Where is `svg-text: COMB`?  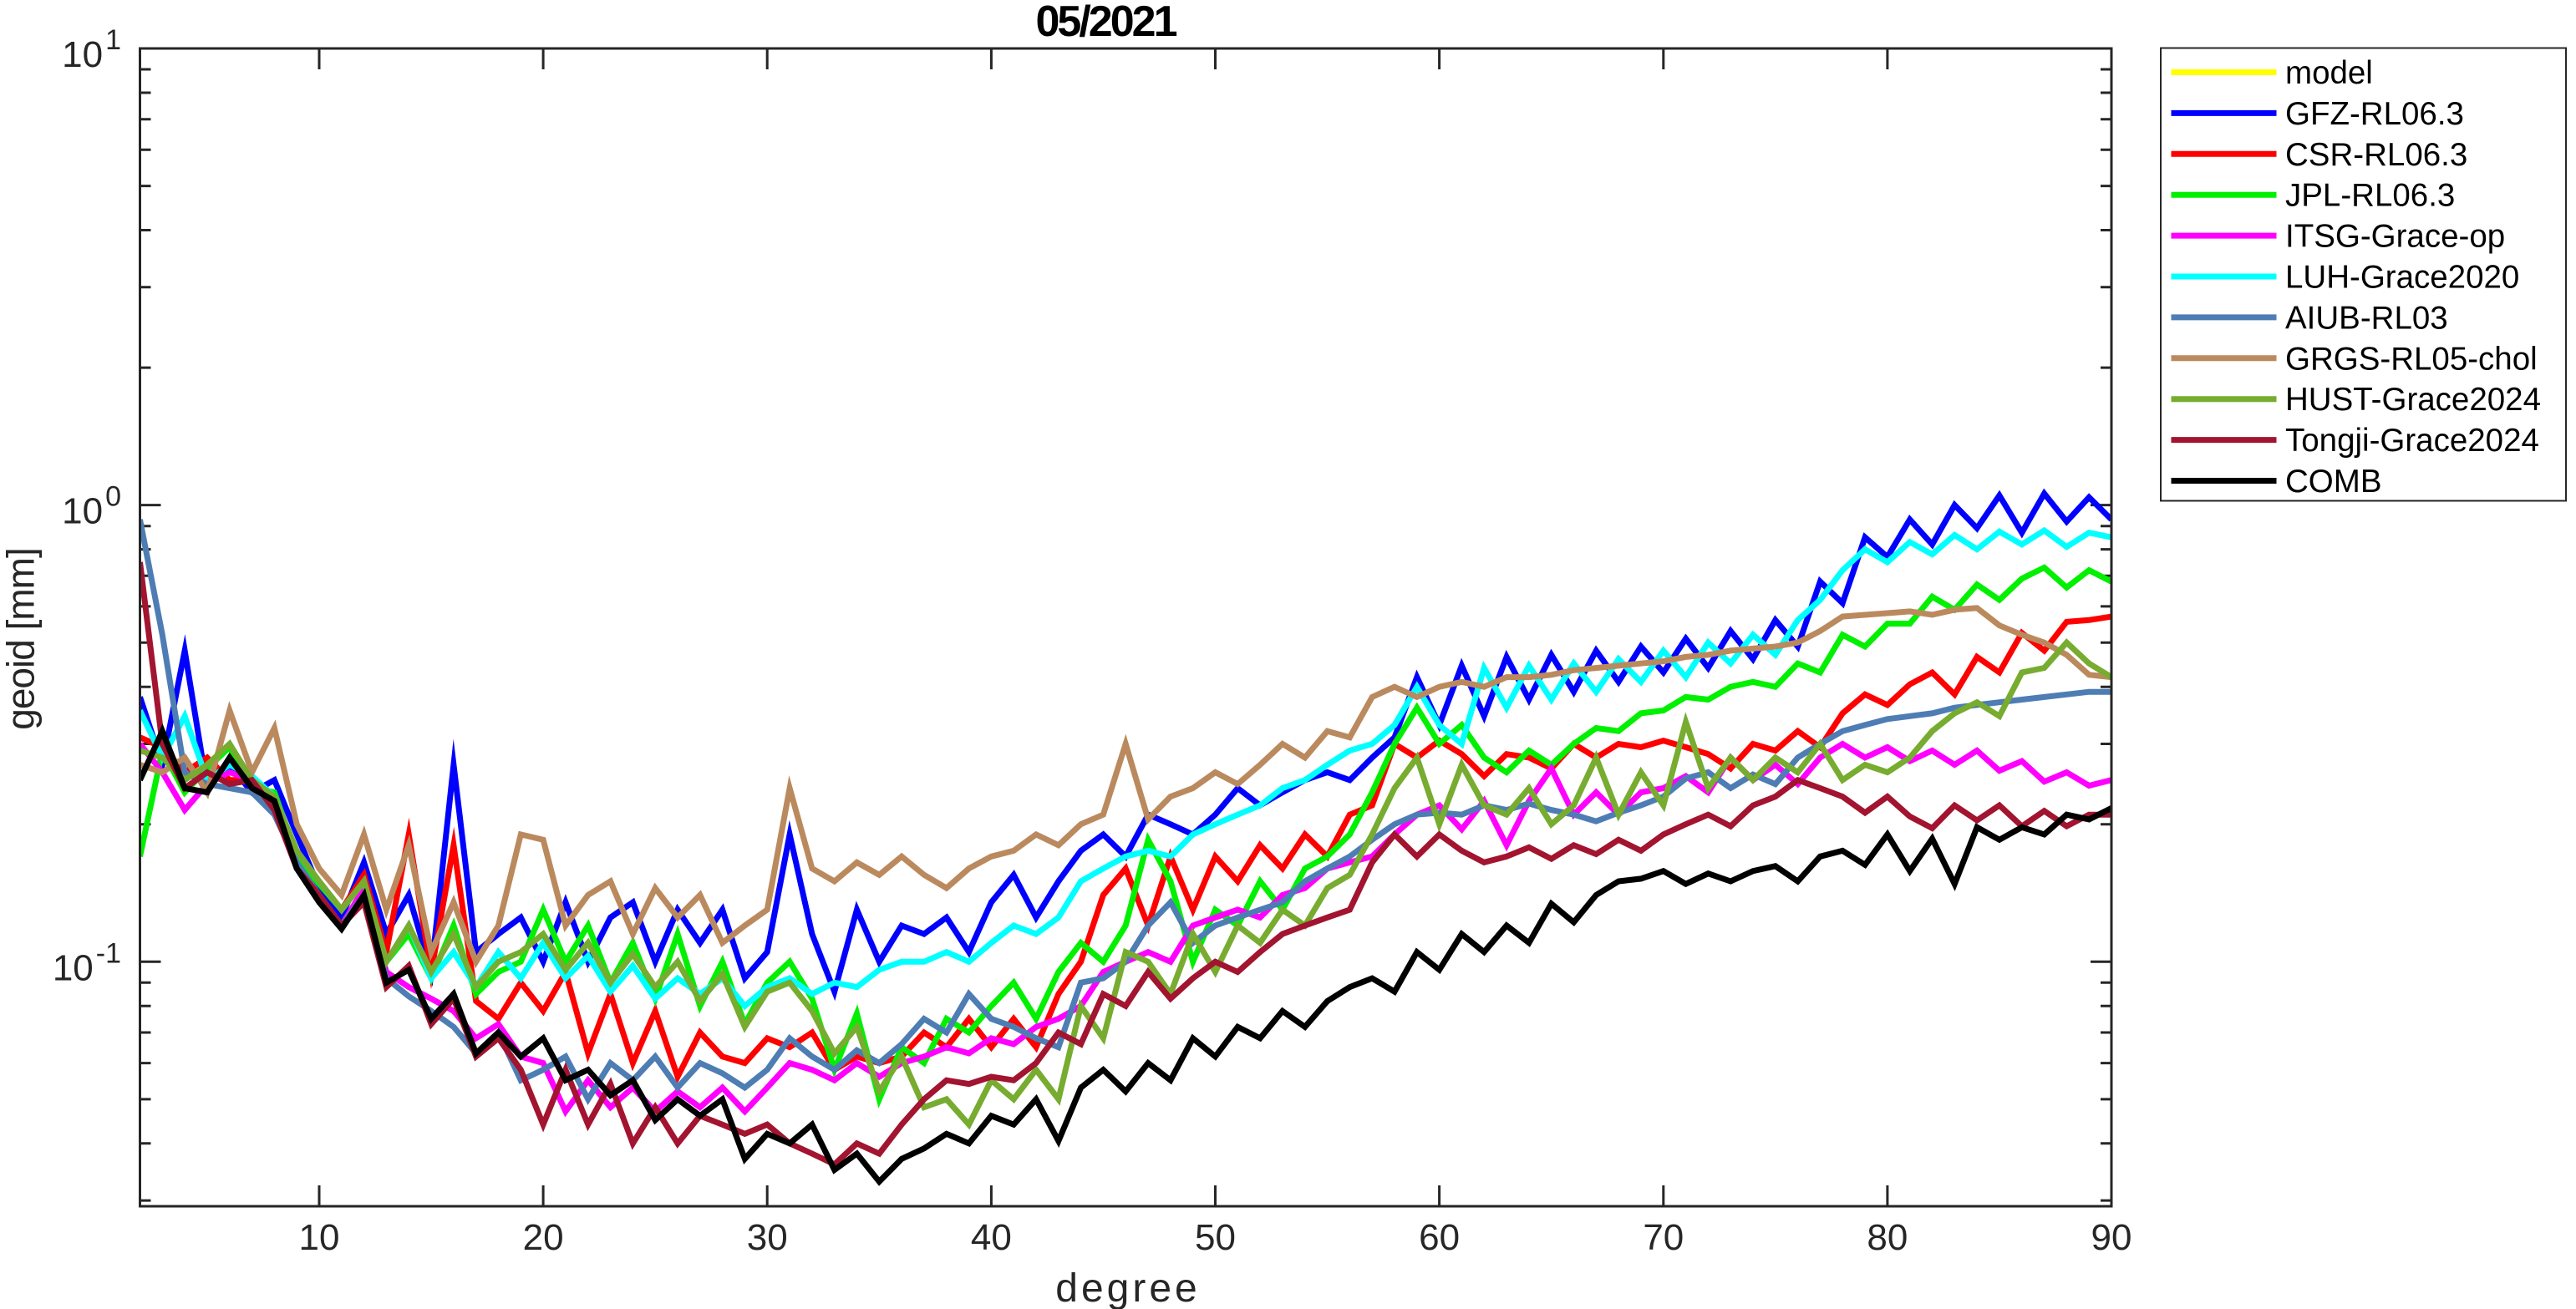 svg-text: COMB is located at coordinates (2333, 482).